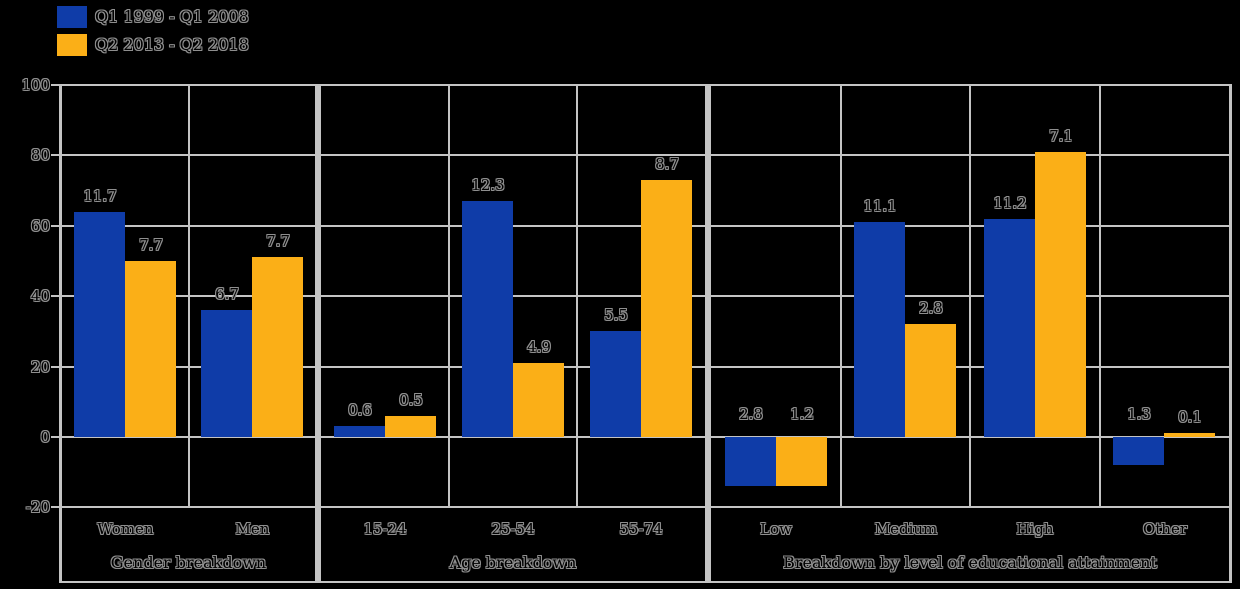 Image resolution: width=1240 pixels, height=589 pixels. Describe the element at coordinates (645, 507) in the screenshot. I see `gridline--20` at that location.